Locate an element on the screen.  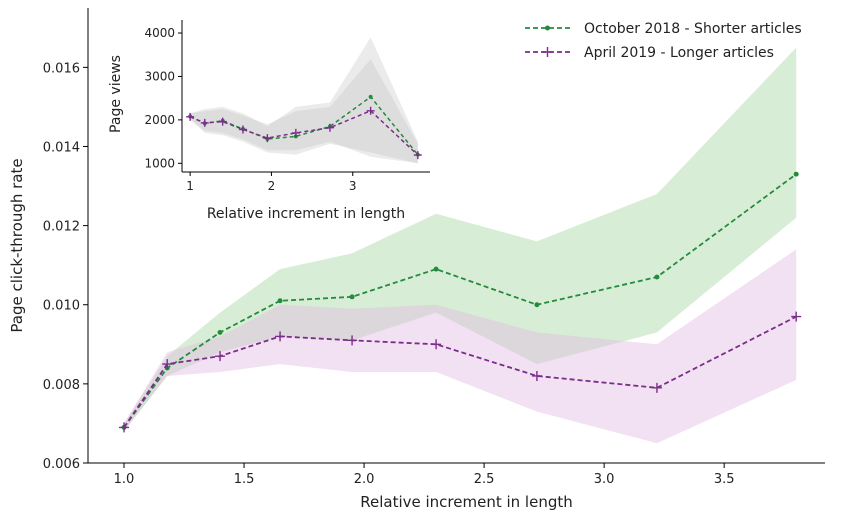
inset-series-2-confidence-band is located at coordinates (304, 111).